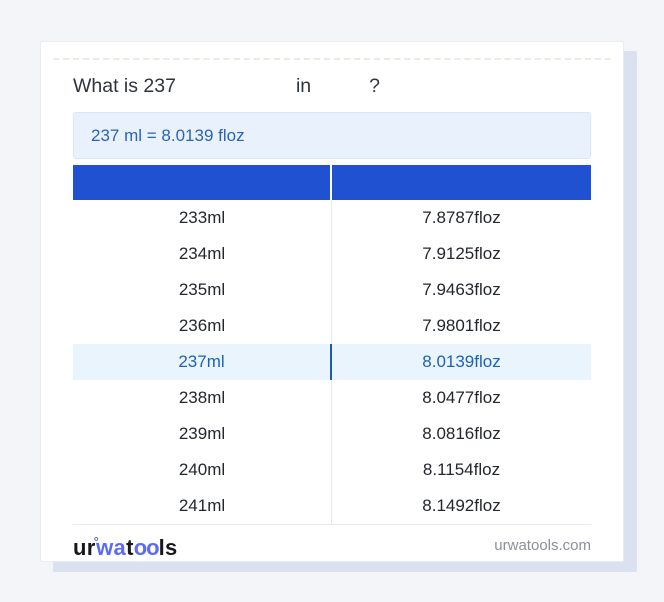 The height and width of the screenshot is (602, 664). I want to click on cell-floz: 8.0477floz, so click(461, 397).